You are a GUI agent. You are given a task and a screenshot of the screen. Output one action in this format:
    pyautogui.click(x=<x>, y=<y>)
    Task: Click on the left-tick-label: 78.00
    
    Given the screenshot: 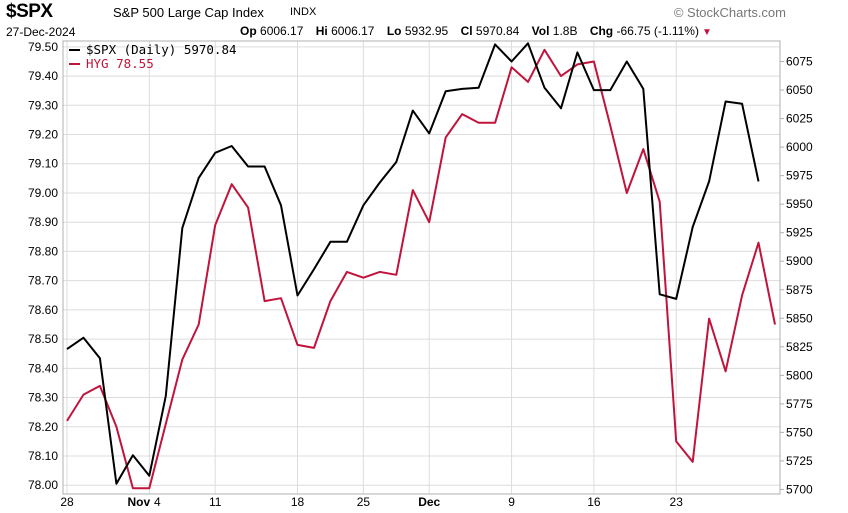 What is the action you would take?
    pyautogui.click(x=43, y=485)
    